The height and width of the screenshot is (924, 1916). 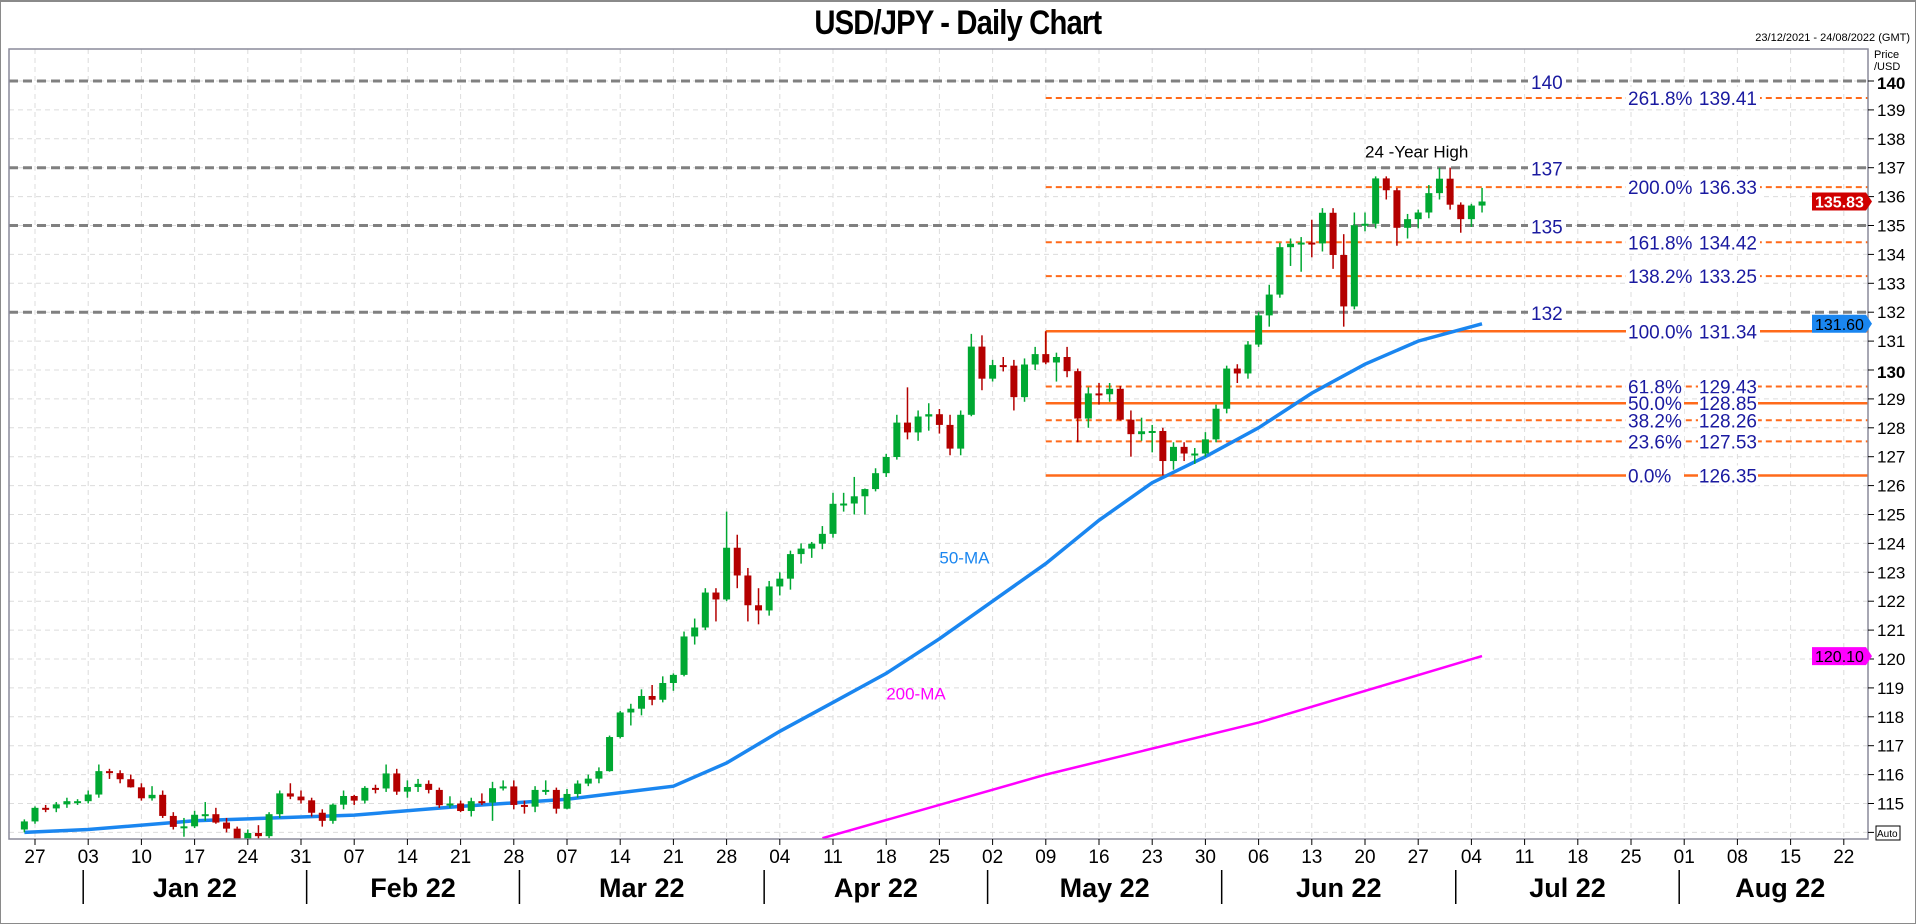 What do you see at coordinates (1655, 404) in the screenshot?
I see `fib-pct-label: 50.0%` at bounding box center [1655, 404].